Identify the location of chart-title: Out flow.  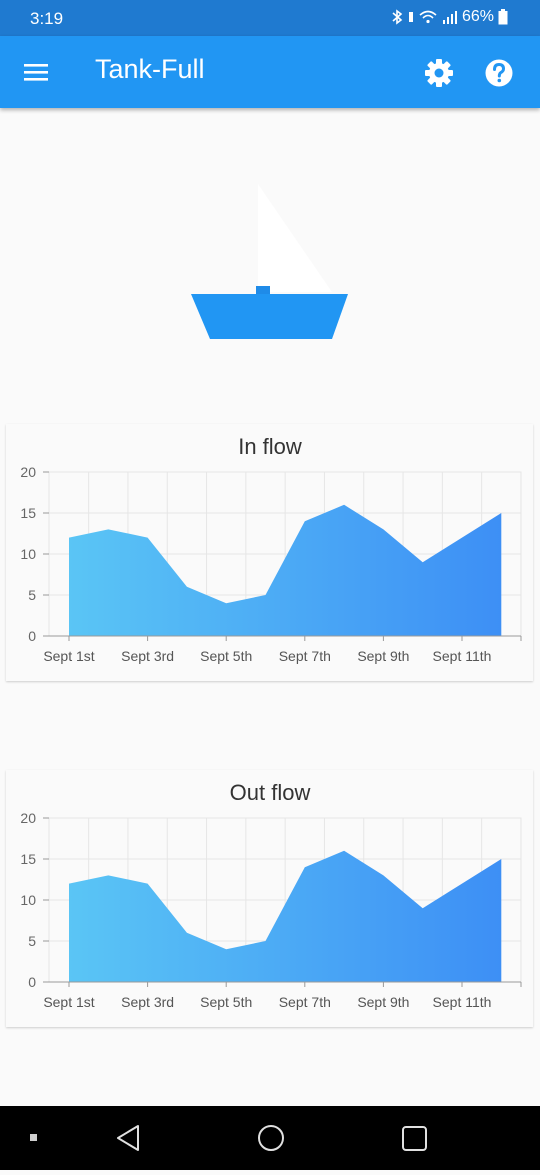
(270, 792).